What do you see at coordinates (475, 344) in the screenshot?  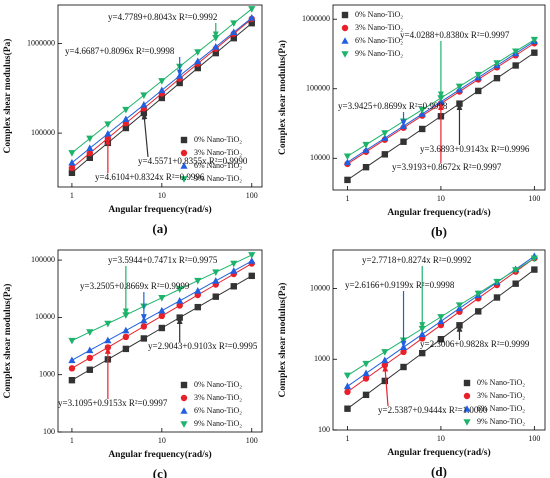 I see `equation: y=2.3006+0.9828x R²=0.9999` at bounding box center [475, 344].